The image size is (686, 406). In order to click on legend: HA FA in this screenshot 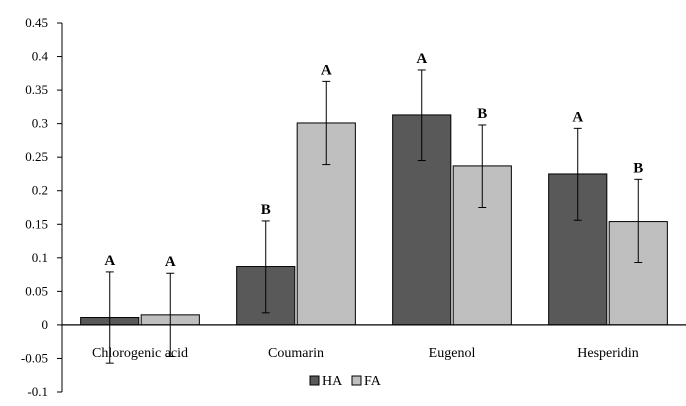, I will do `click(345, 381)`.